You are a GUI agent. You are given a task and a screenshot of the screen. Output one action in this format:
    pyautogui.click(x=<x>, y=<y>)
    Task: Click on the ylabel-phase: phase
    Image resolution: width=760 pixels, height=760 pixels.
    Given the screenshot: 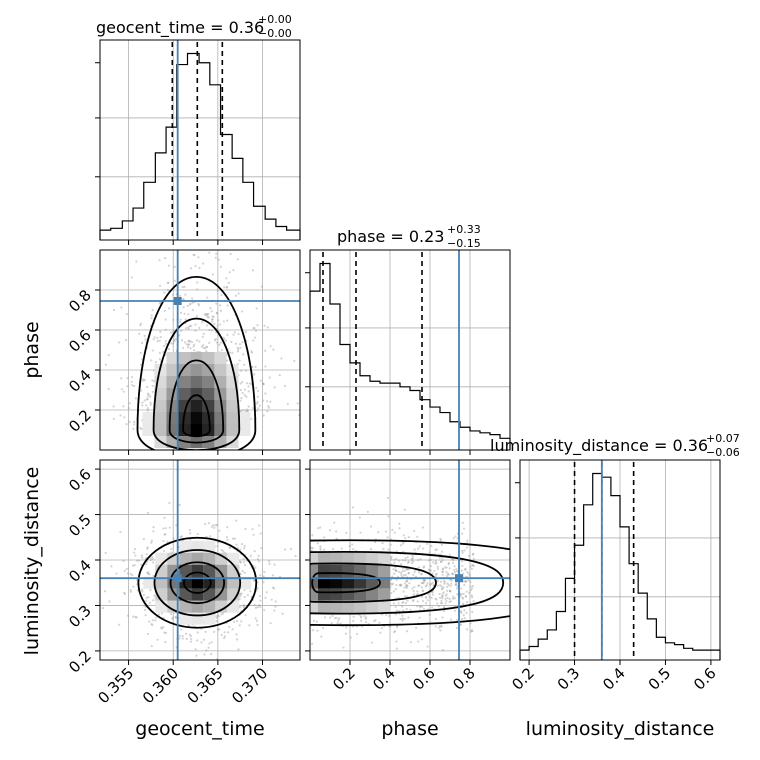 What is the action you would take?
    pyautogui.click(x=32, y=349)
    